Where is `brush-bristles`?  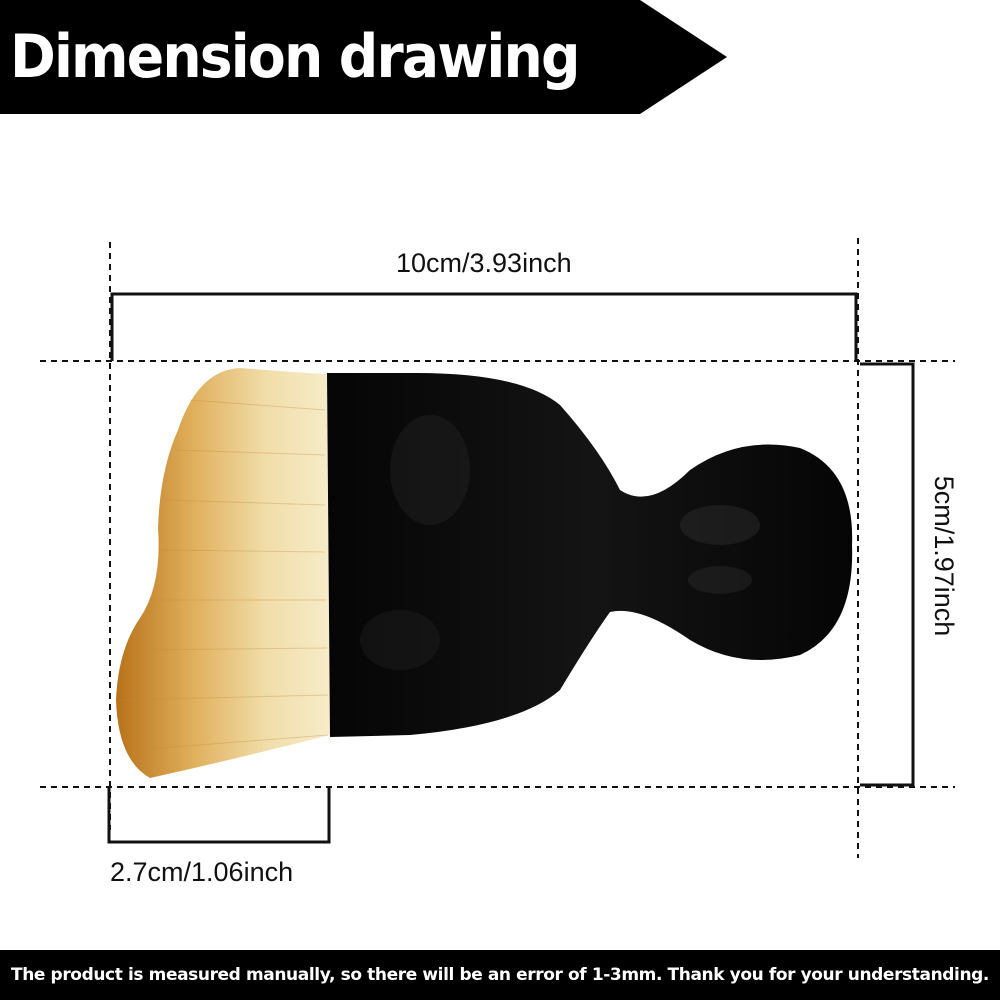 brush-bristles is located at coordinates (223, 573).